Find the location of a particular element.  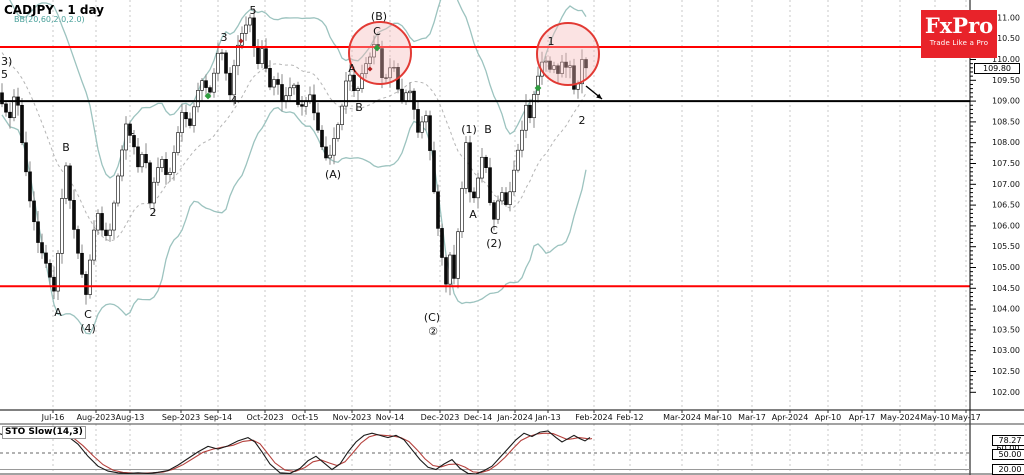

date-label: Mar-10 is located at coordinates (718, 417).